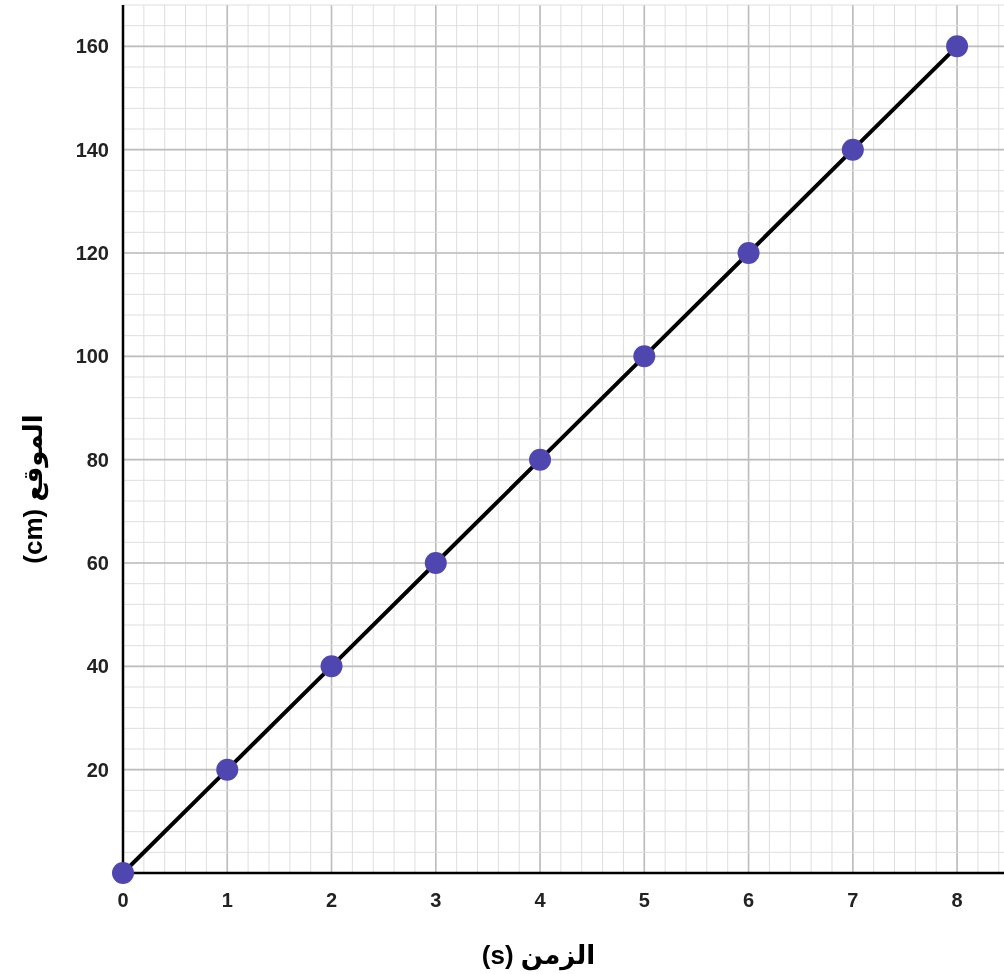  Describe the element at coordinates (957, 900) in the screenshot. I see `x-tick-label: 8` at that location.